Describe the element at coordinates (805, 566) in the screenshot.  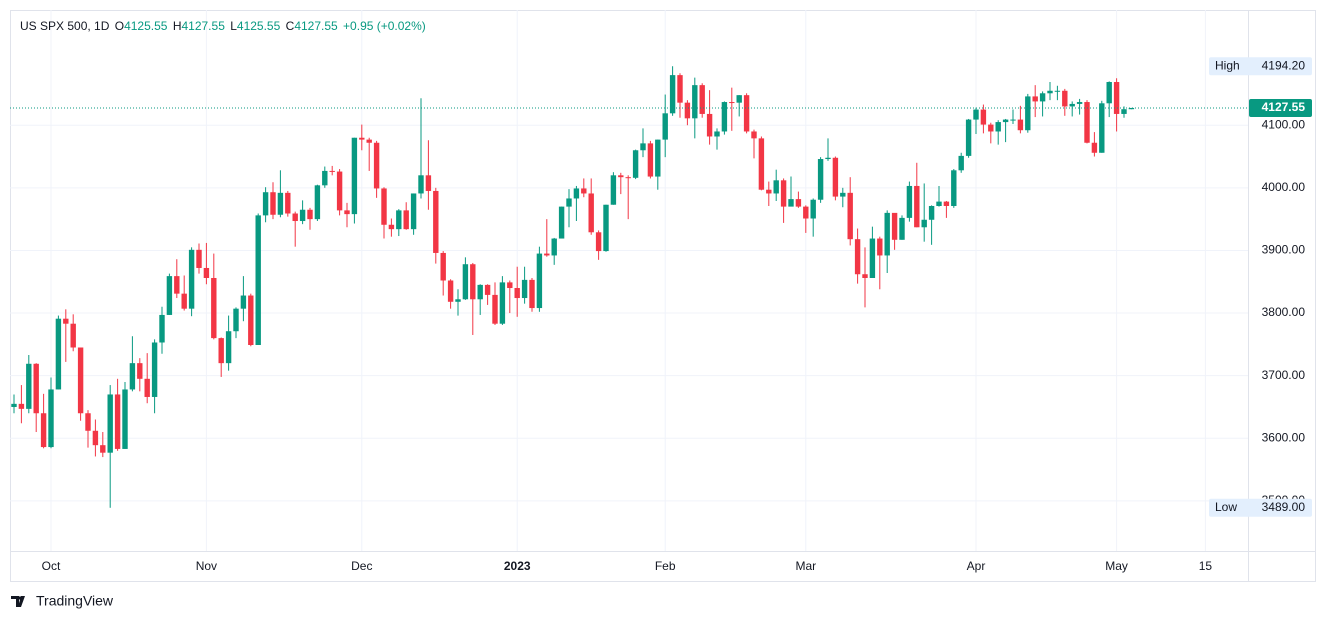
I see `x-tick-label: Mar` at that location.